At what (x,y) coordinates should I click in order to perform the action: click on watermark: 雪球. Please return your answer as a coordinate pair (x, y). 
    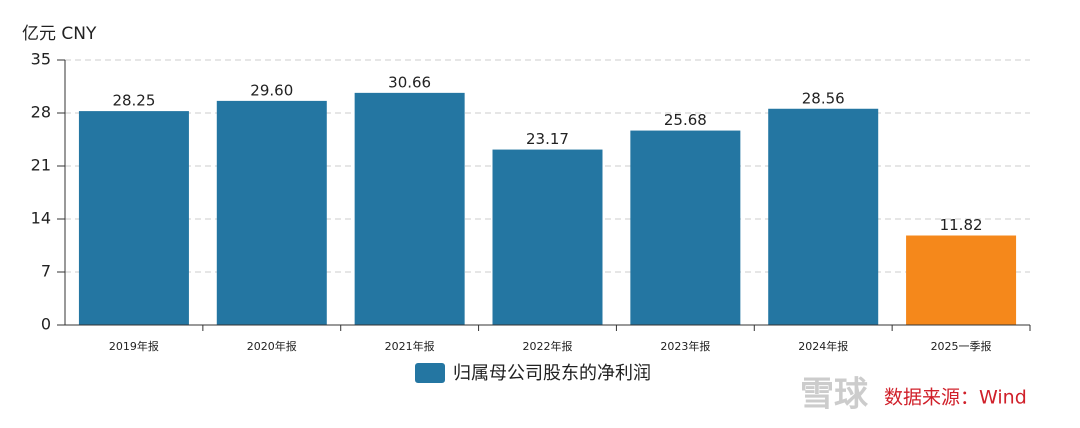
    Looking at the image, I should click on (834, 395).